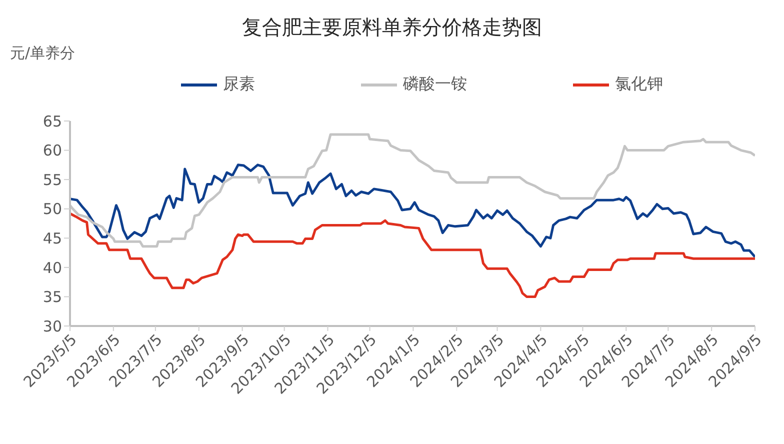 The width and height of the screenshot is (784, 444). I want to click on y-tick-label: 65, so click(52, 121).